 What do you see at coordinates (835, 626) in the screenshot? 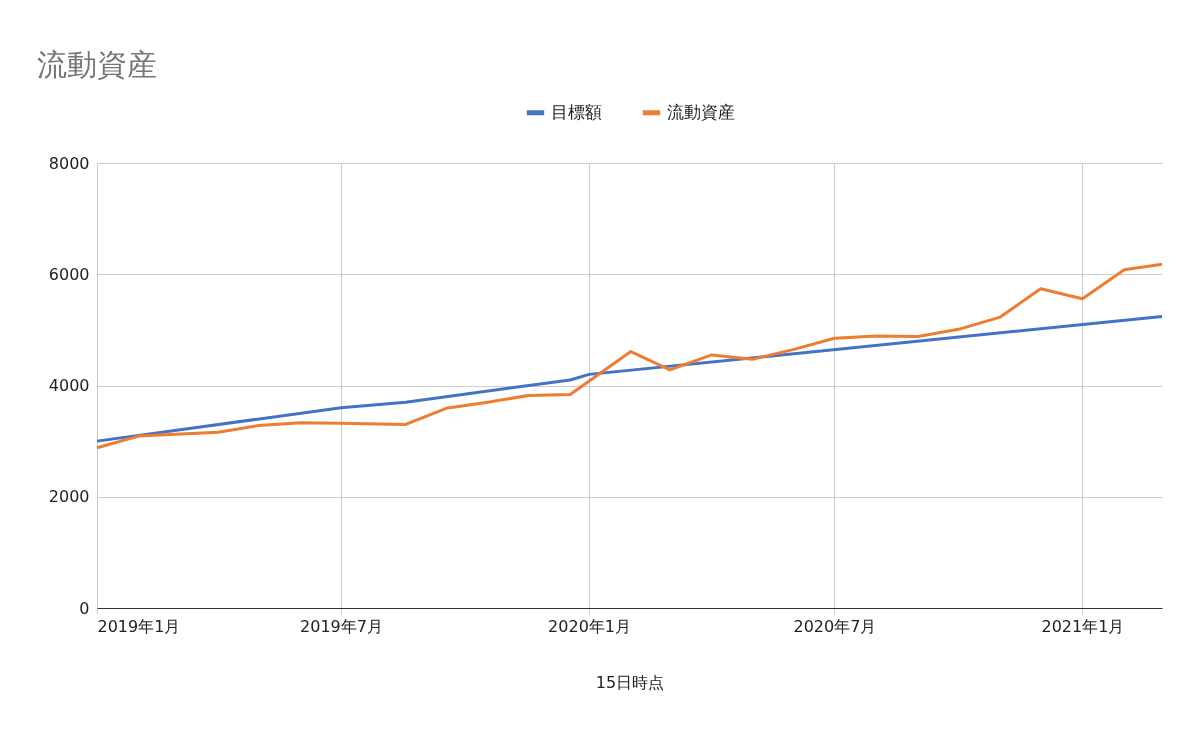
I see `x-tick-label: 2020年7月` at bounding box center [835, 626].